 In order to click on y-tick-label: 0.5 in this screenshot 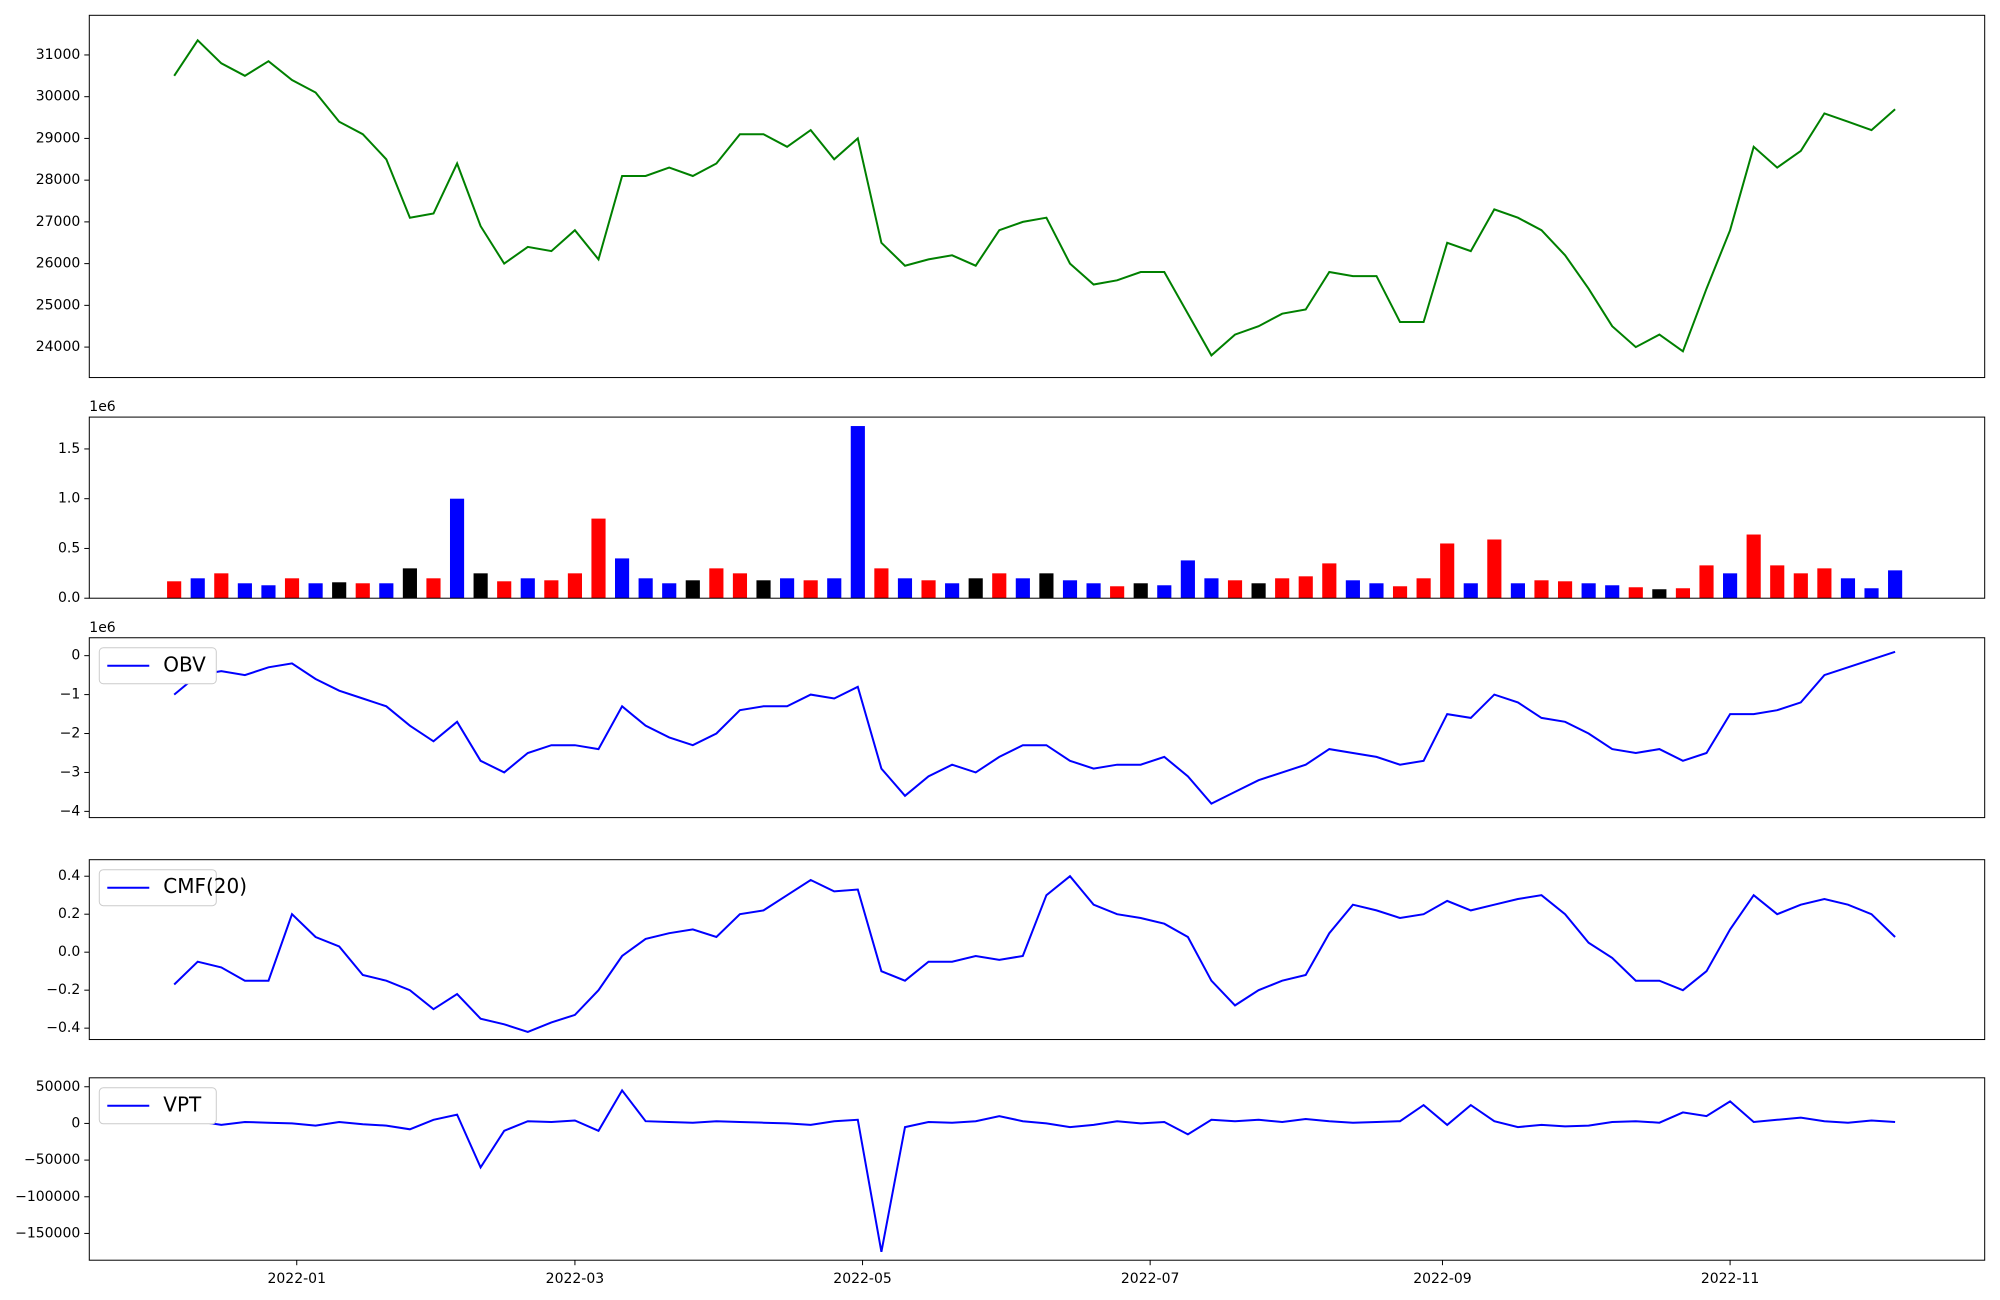, I will do `click(69, 548)`.